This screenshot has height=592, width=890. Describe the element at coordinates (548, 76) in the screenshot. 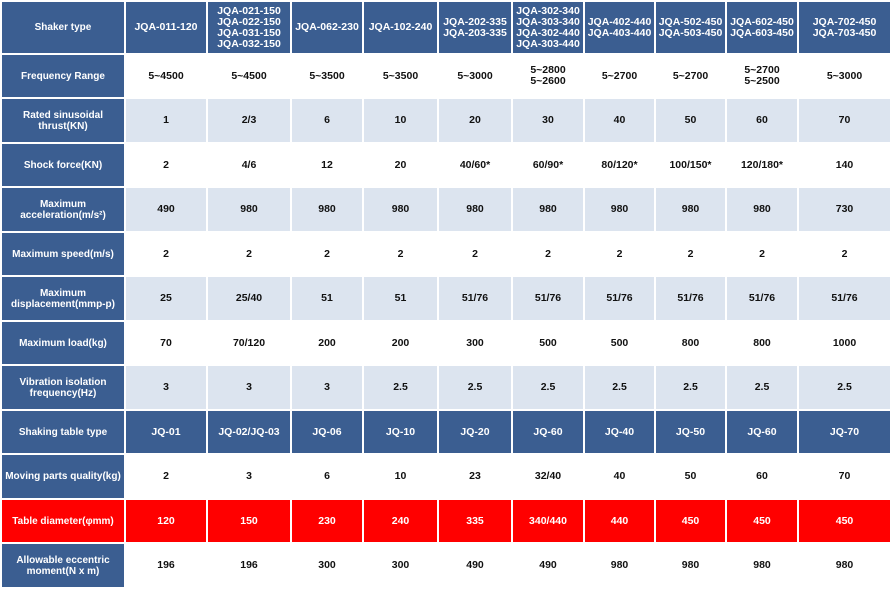

I see `table-cell: 5~2800 5~2600` at that location.